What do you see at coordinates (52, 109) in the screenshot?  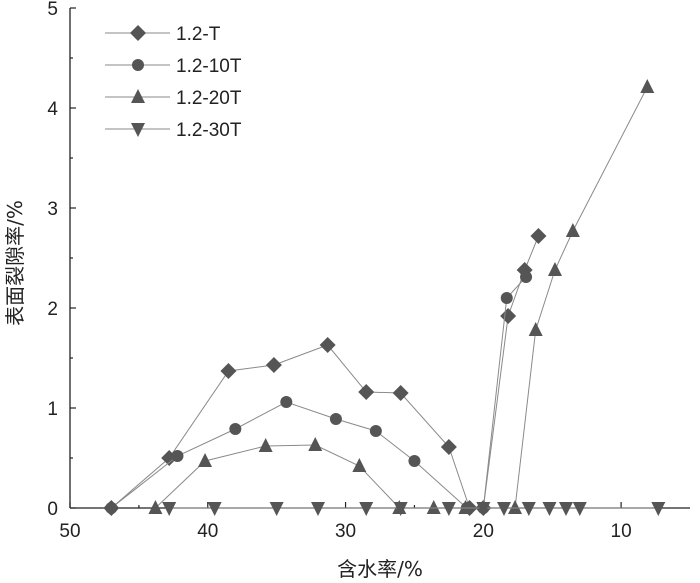 I see `y-tick-label: 4` at bounding box center [52, 109].